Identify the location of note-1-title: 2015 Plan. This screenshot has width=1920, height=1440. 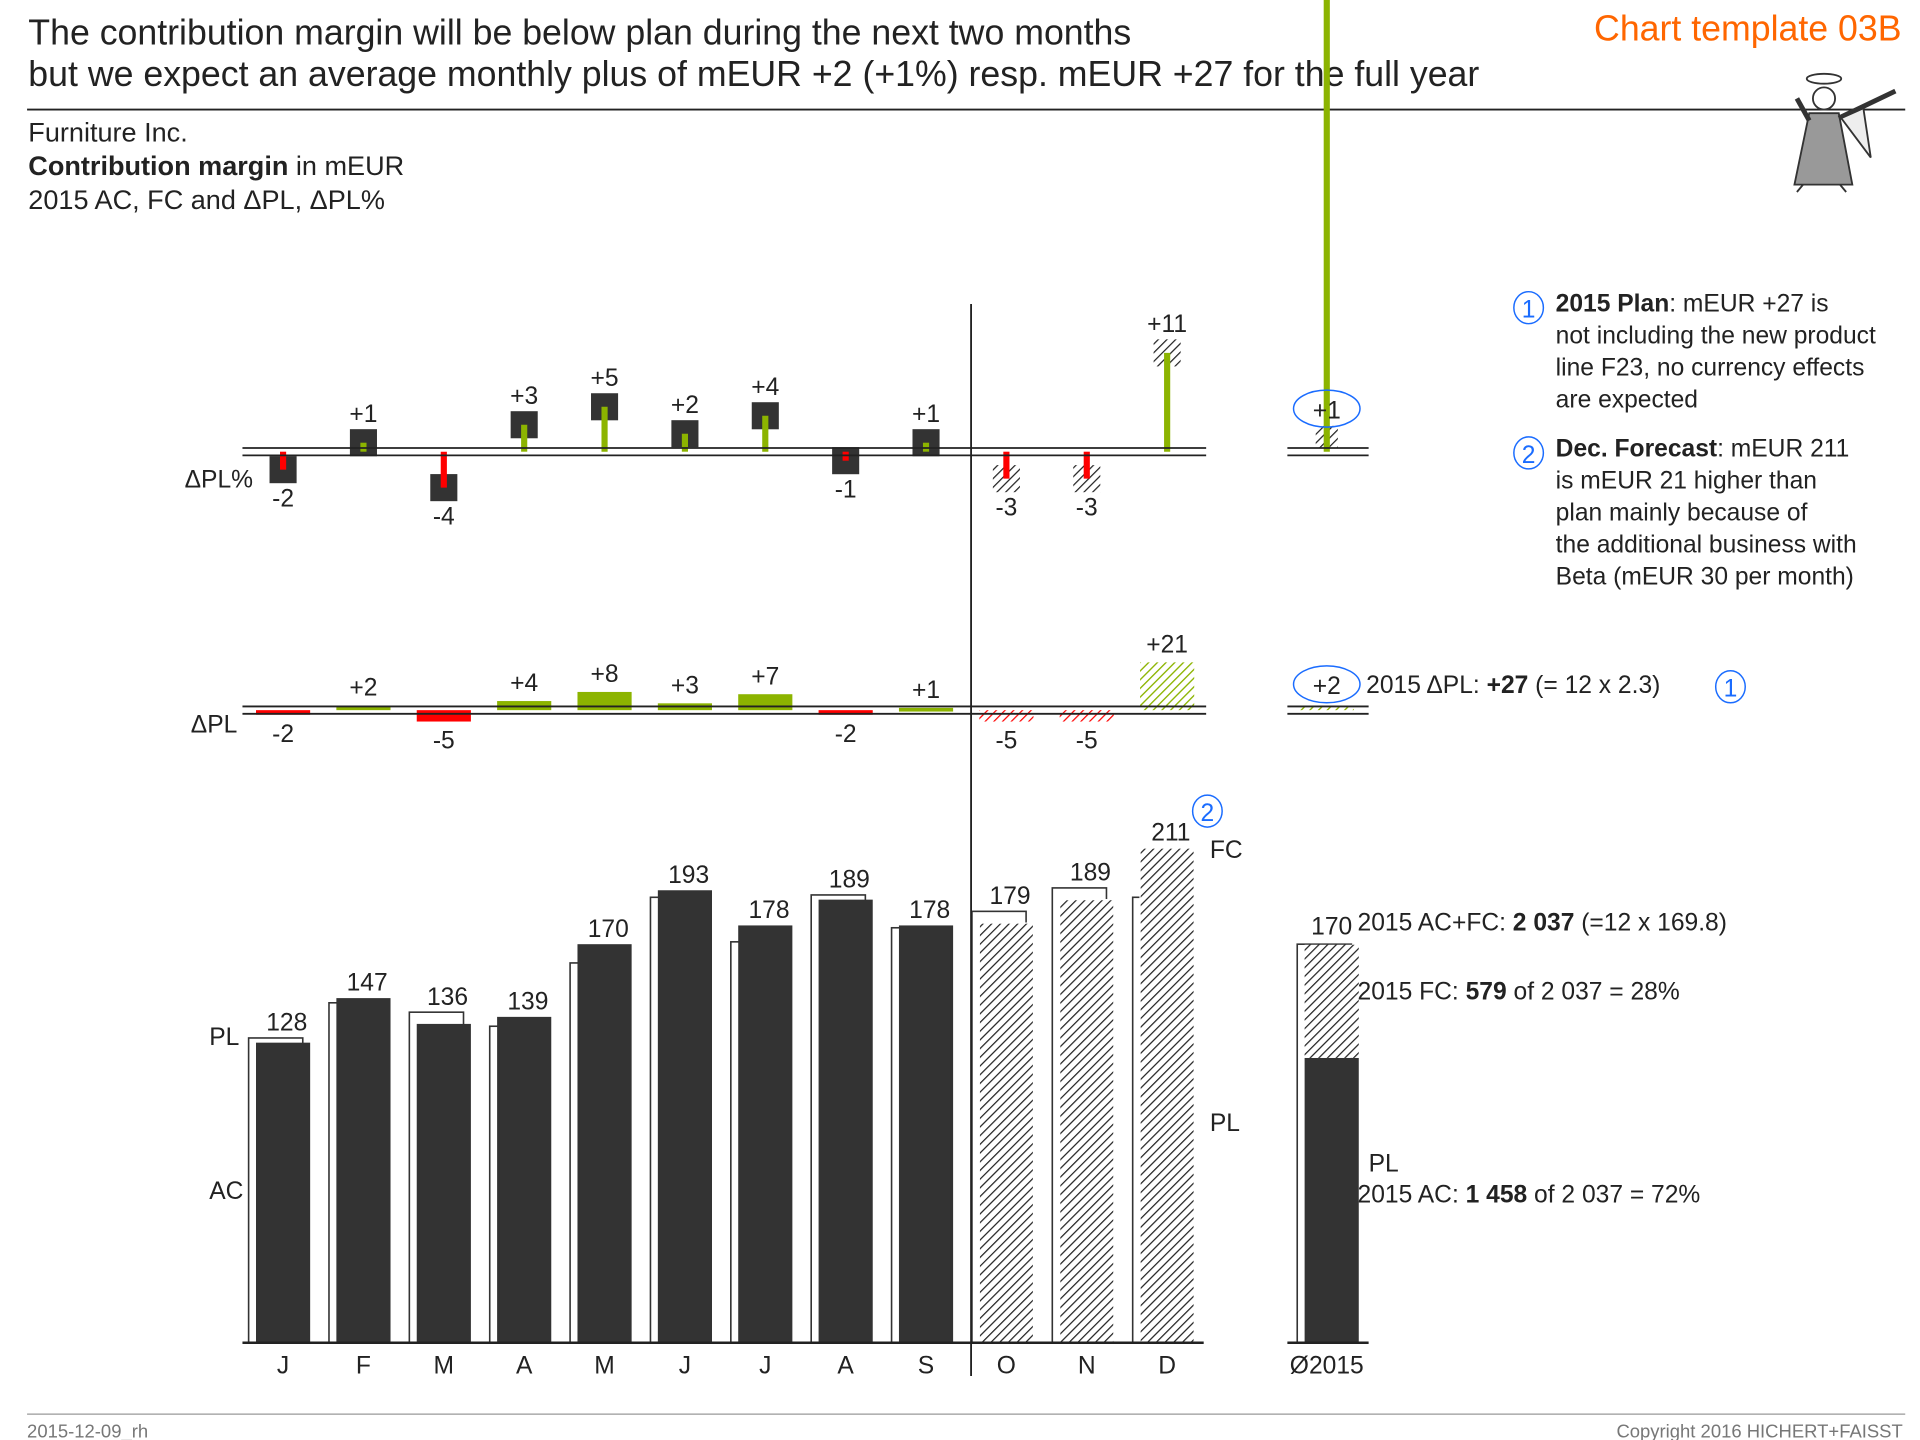
(1613, 303).